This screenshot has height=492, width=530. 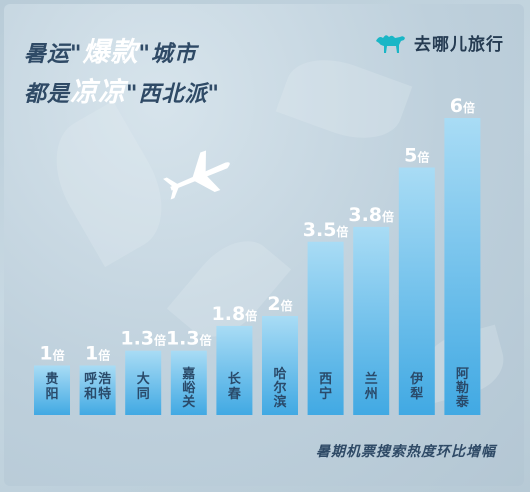 I want to click on title-line-1-part-a: 暑运", so click(x=53, y=54).